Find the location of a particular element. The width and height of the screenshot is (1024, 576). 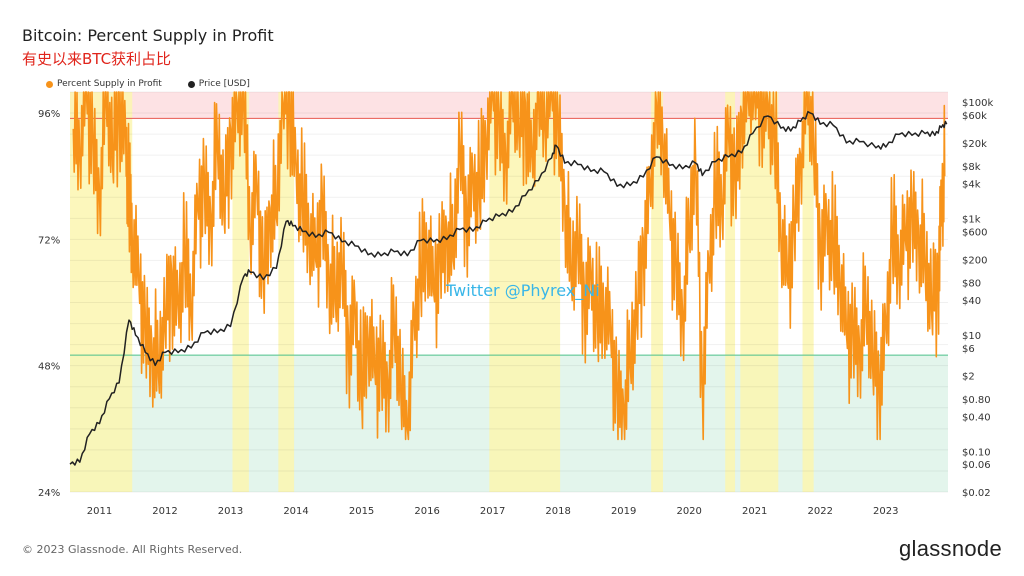

x-tick-label: 2022 is located at coordinates (820, 511).